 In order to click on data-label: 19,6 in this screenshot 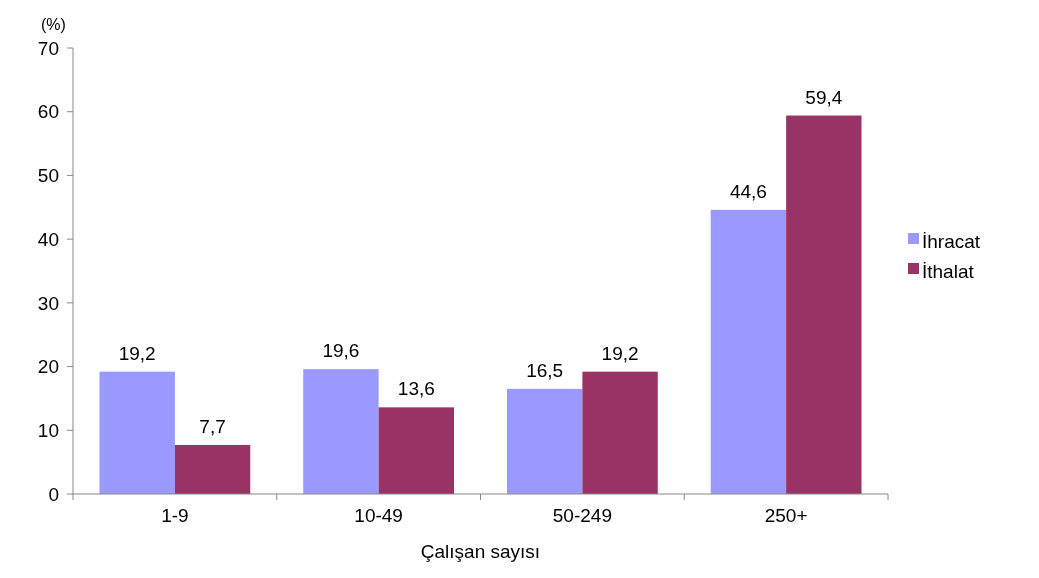, I will do `click(341, 351)`.